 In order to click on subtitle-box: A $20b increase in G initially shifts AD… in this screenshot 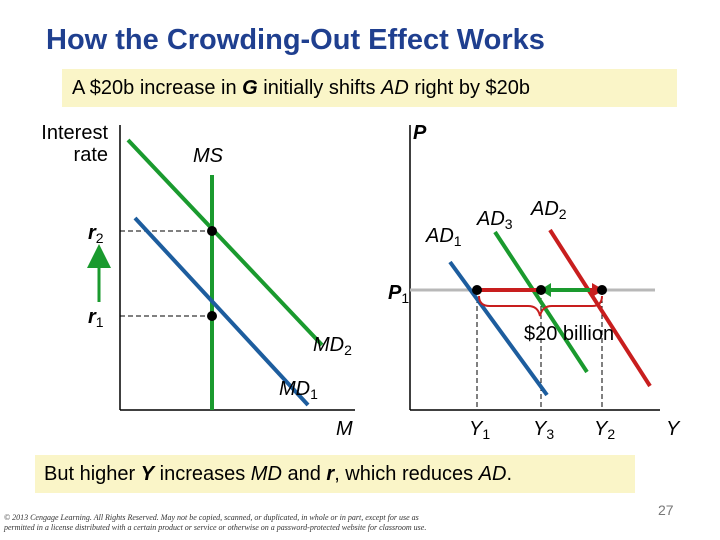, I will do `click(369, 88)`.